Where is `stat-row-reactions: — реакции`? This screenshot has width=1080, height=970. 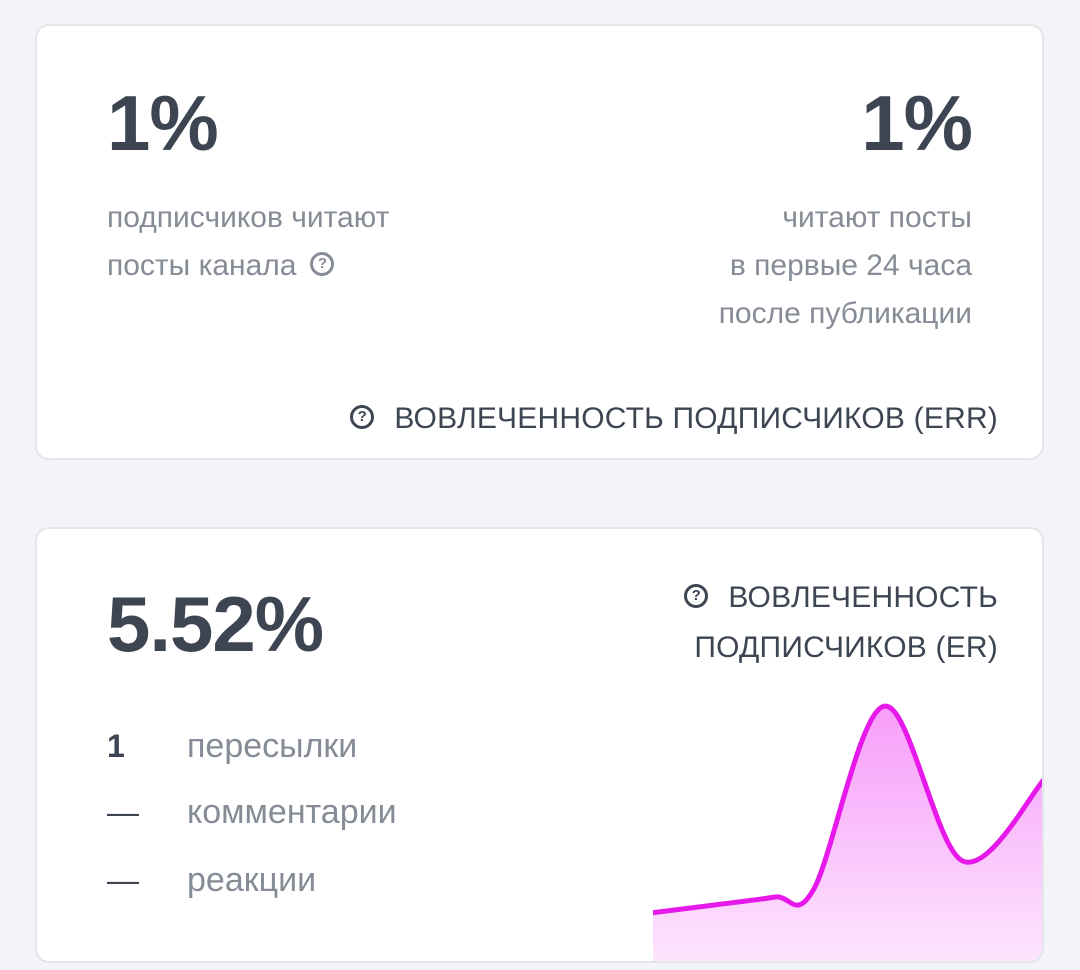 stat-row-reactions: — реакции is located at coordinates (211, 880).